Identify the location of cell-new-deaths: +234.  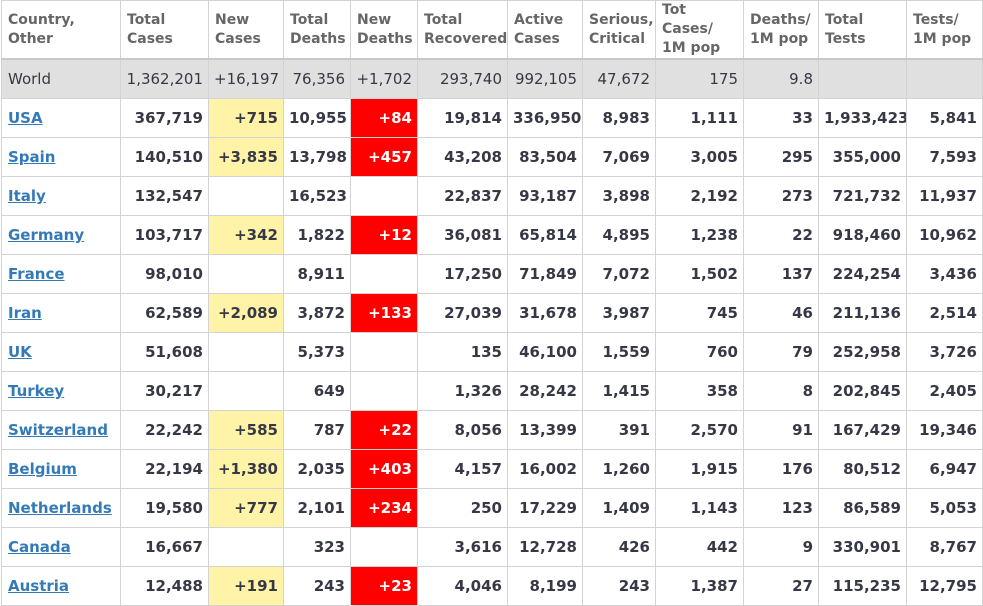
(384, 508).